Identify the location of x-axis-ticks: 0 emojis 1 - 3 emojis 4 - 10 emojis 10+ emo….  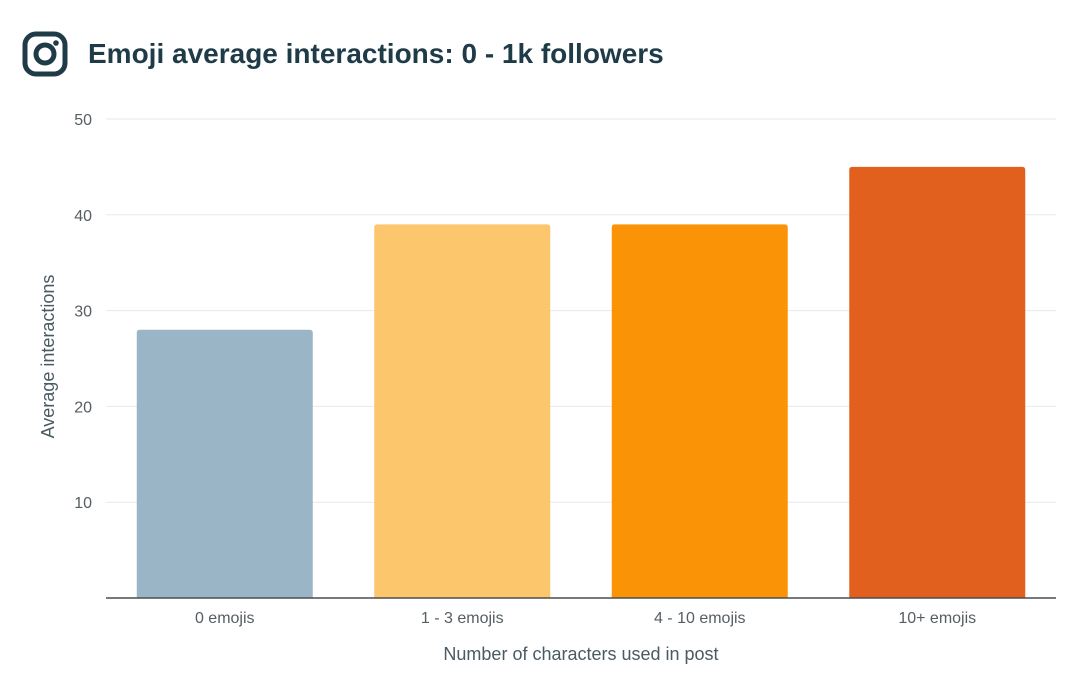
(585, 618).